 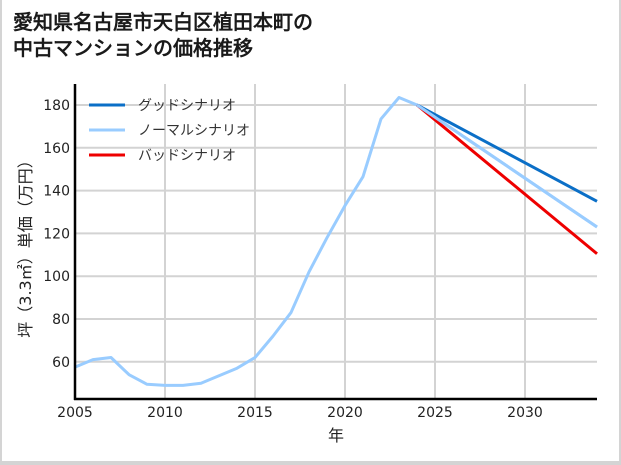 What do you see at coordinates (525, 413) in the screenshot?
I see `x-tick-label: 2030` at bounding box center [525, 413].